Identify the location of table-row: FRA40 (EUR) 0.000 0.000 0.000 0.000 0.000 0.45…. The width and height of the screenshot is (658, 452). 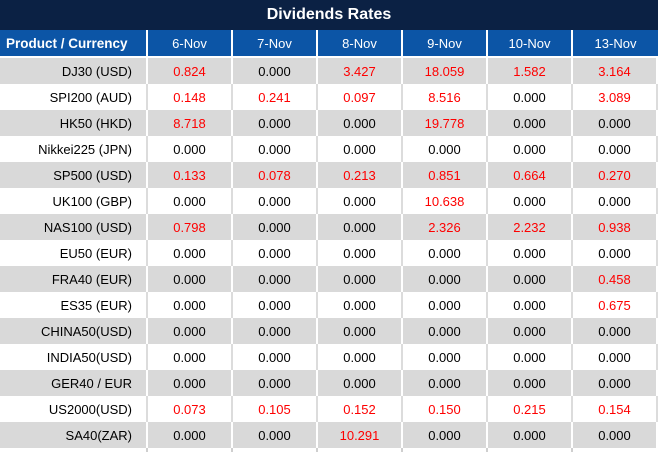
(329, 279).